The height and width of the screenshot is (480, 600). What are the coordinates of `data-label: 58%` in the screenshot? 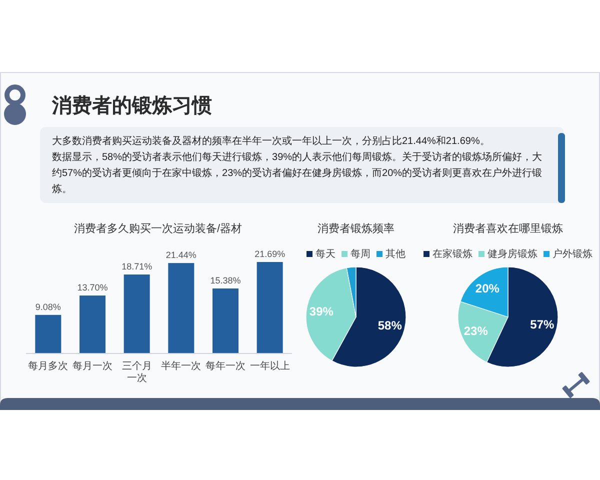 It's located at (390, 325).